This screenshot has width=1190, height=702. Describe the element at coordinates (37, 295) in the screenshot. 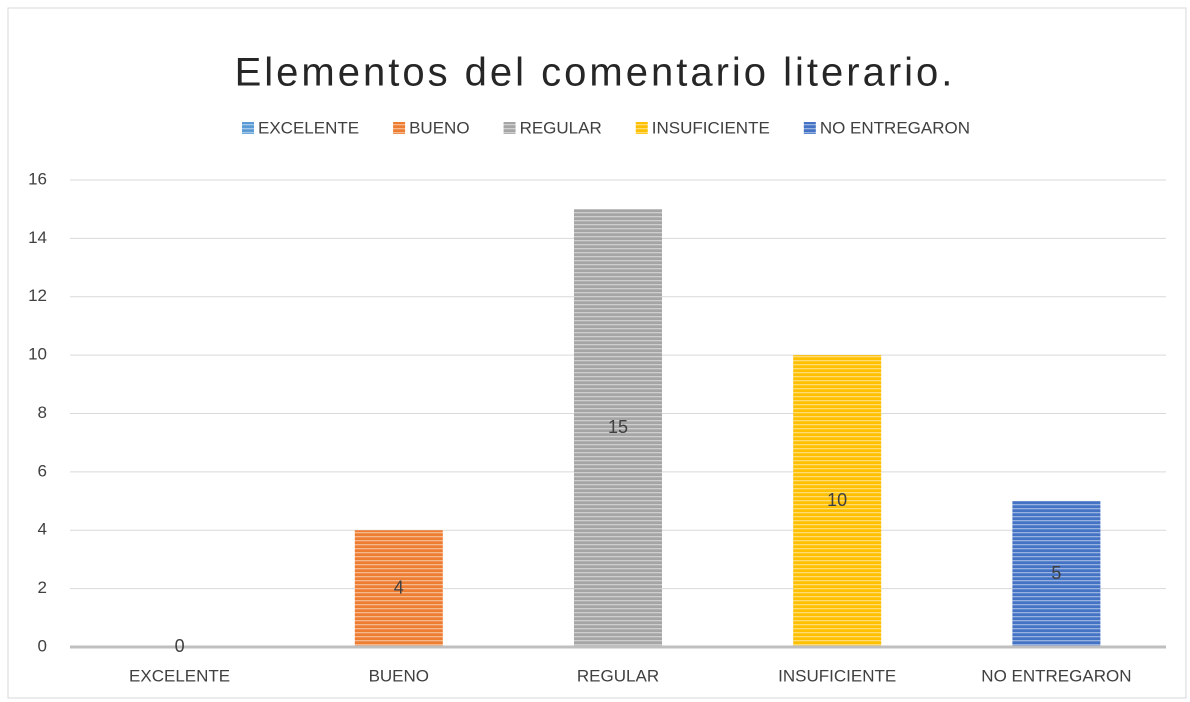

I see `y-tick-label: 12` at that location.